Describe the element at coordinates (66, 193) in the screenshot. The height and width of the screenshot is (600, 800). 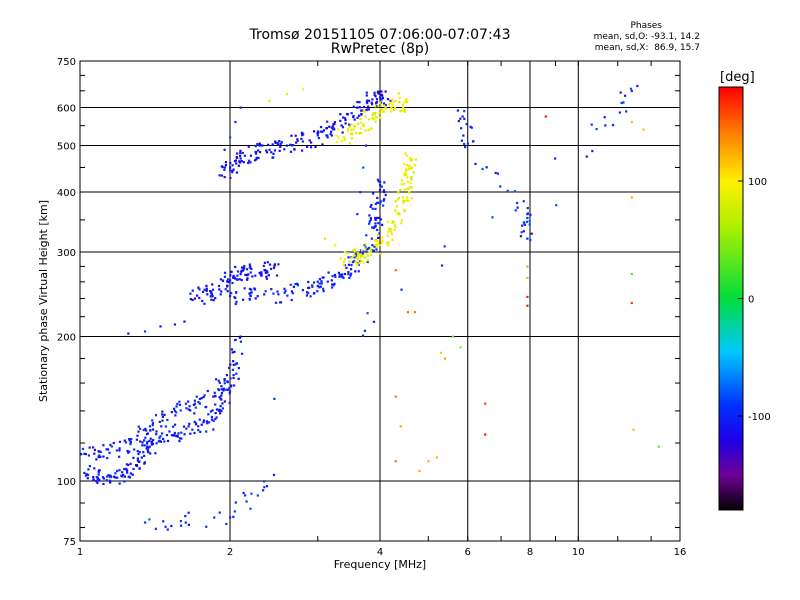
I see `y-tick-label: 400` at that location.